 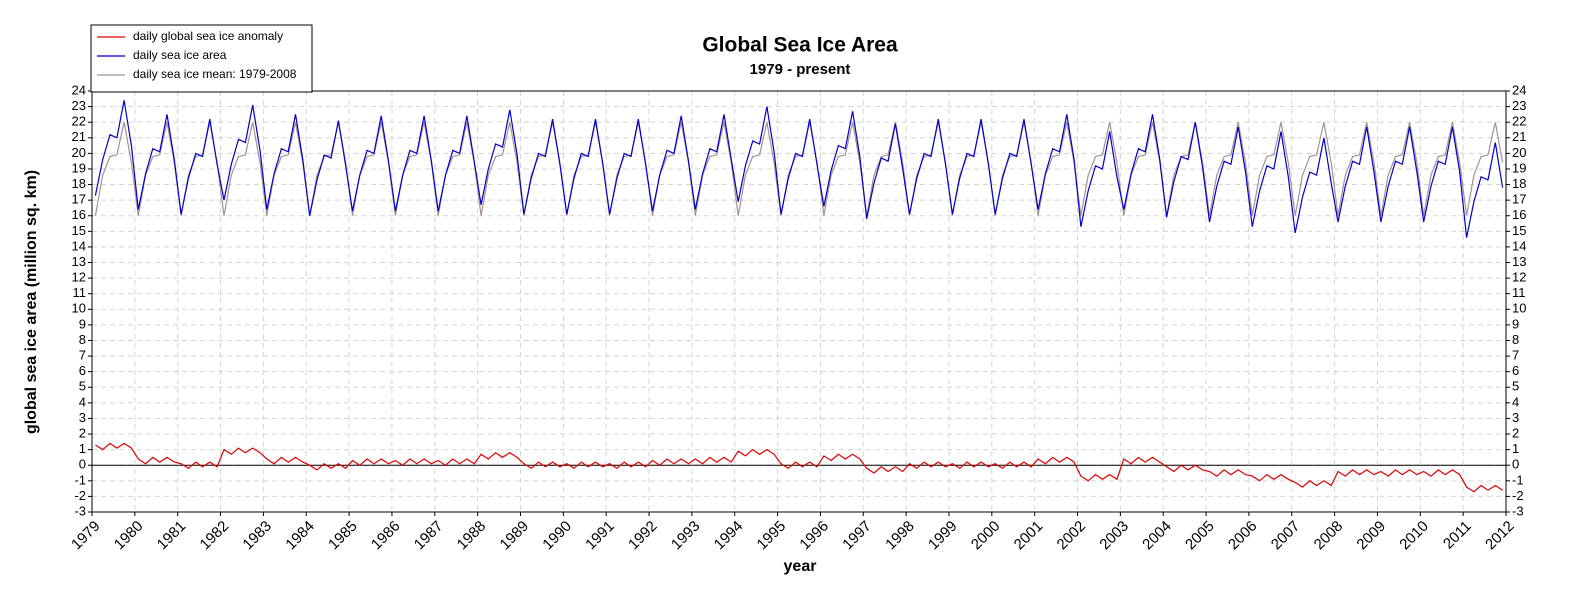 I want to click on x-tick-label: 2010, so click(x=1414, y=536).